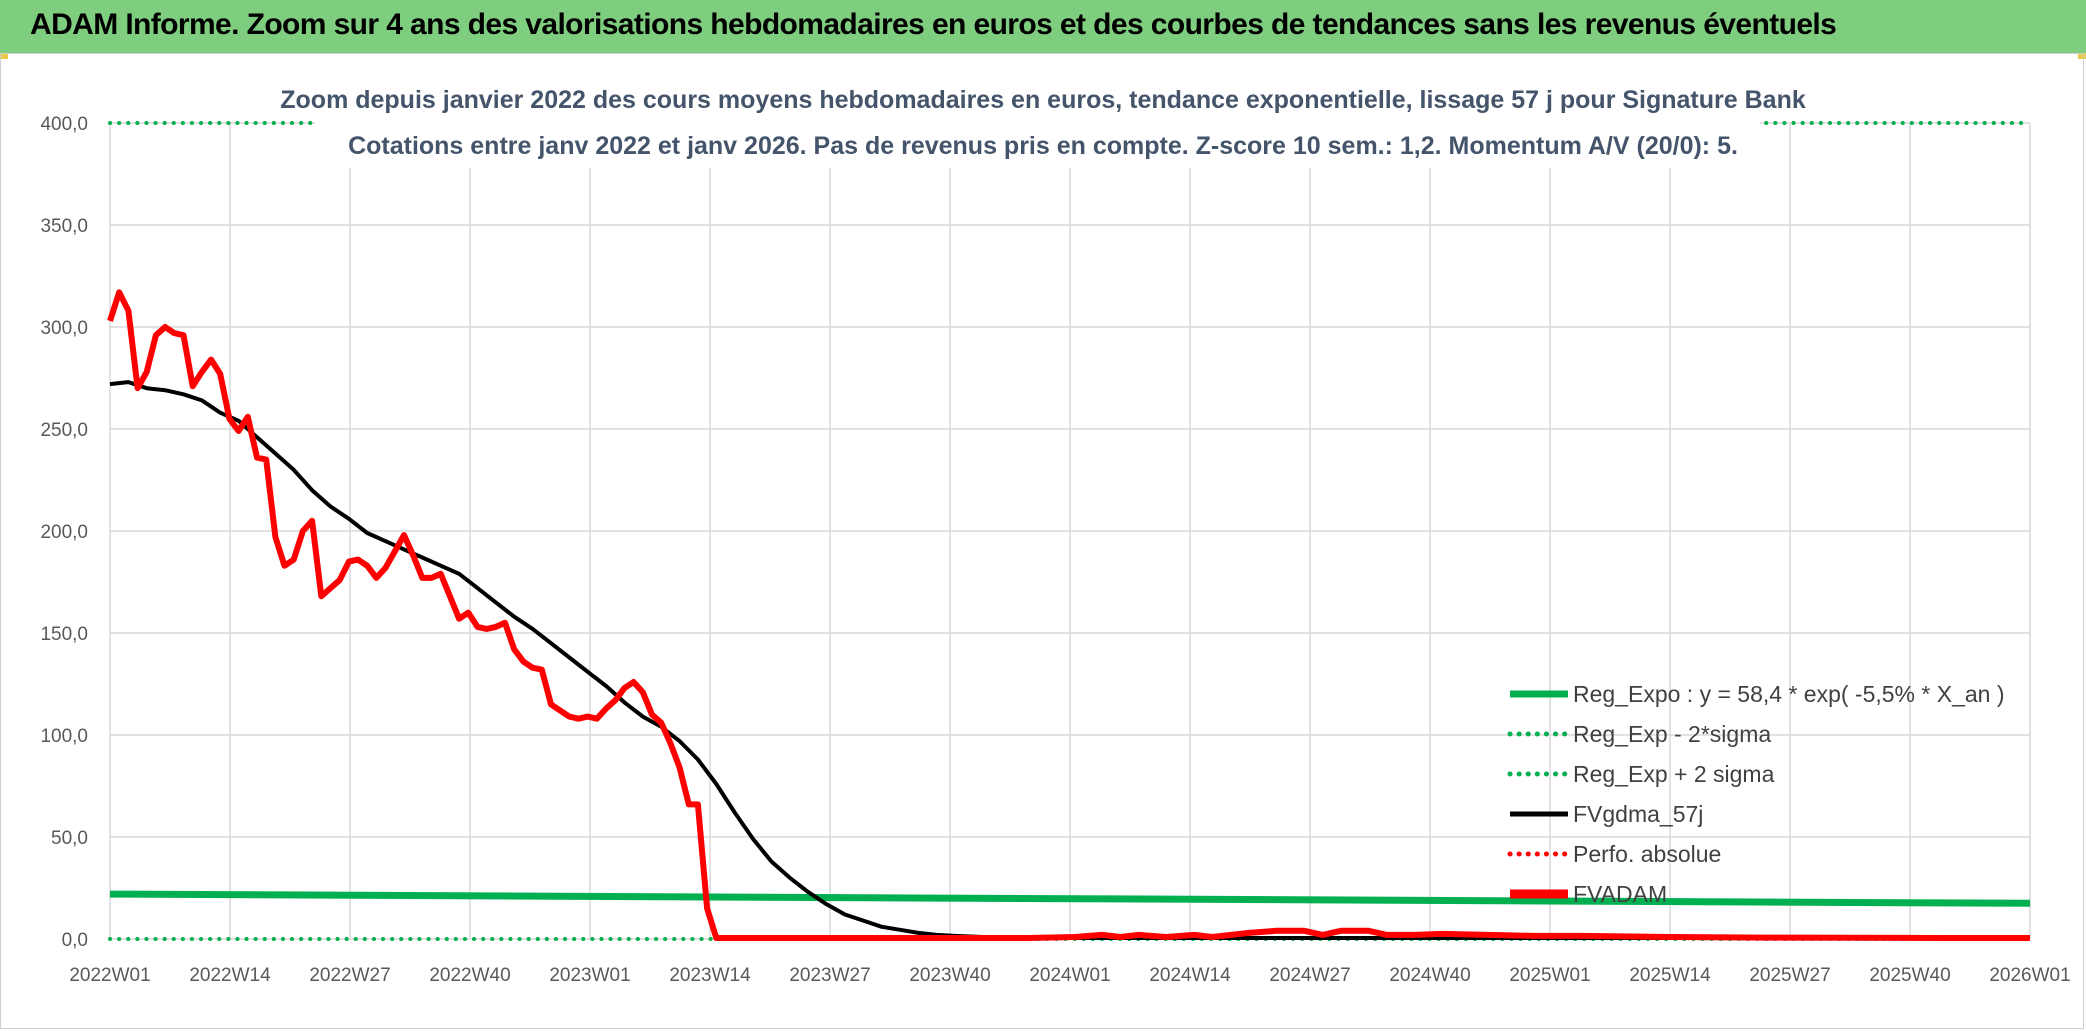 The height and width of the screenshot is (1031, 2086). Describe the element at coordinates (64, 634) in the screenshot. I see `y-tick-label: 150,0` at that location.